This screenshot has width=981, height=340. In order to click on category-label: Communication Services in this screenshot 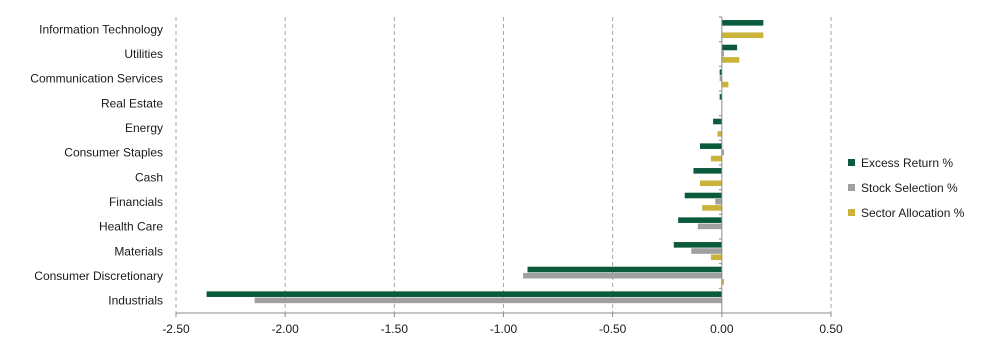, I will do `click(96, 79)`.